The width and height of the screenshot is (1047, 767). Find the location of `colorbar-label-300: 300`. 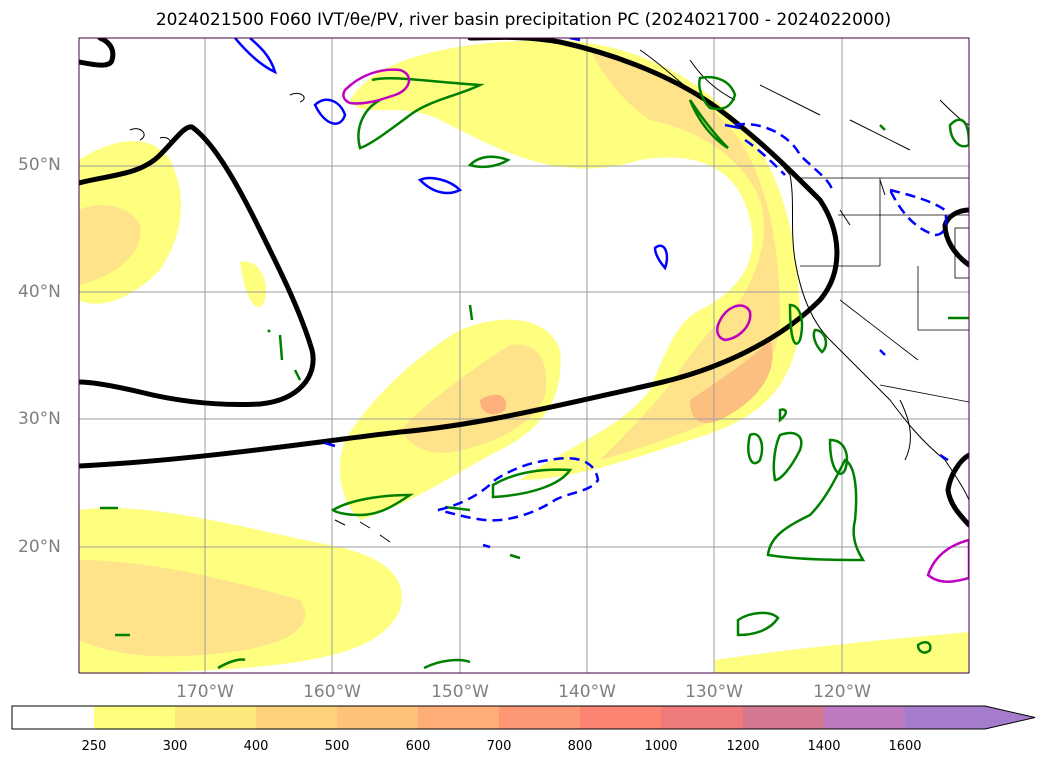

colorbar-label-300: 300 is located at coordinates (175, 746).